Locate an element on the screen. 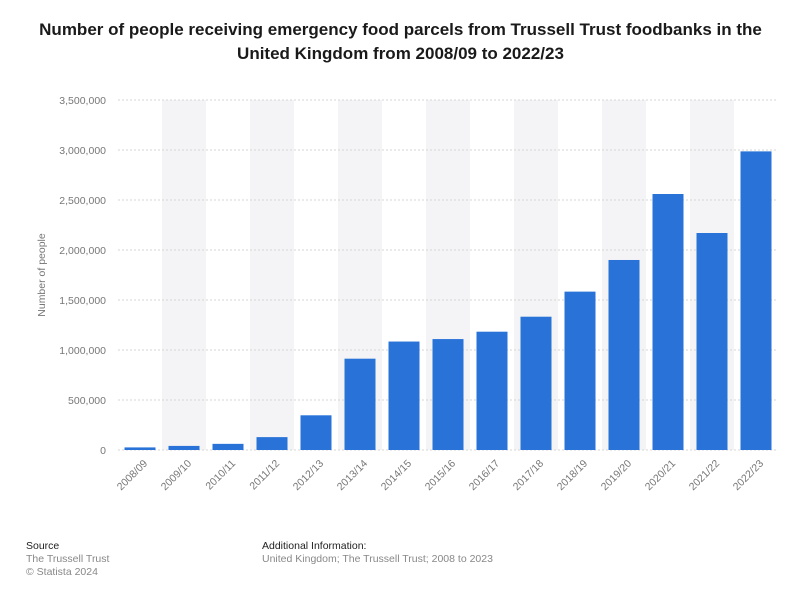 This screenshot has width=801, height=600. x-tick-label: 2019/20 is located at coordinates (616, 475).